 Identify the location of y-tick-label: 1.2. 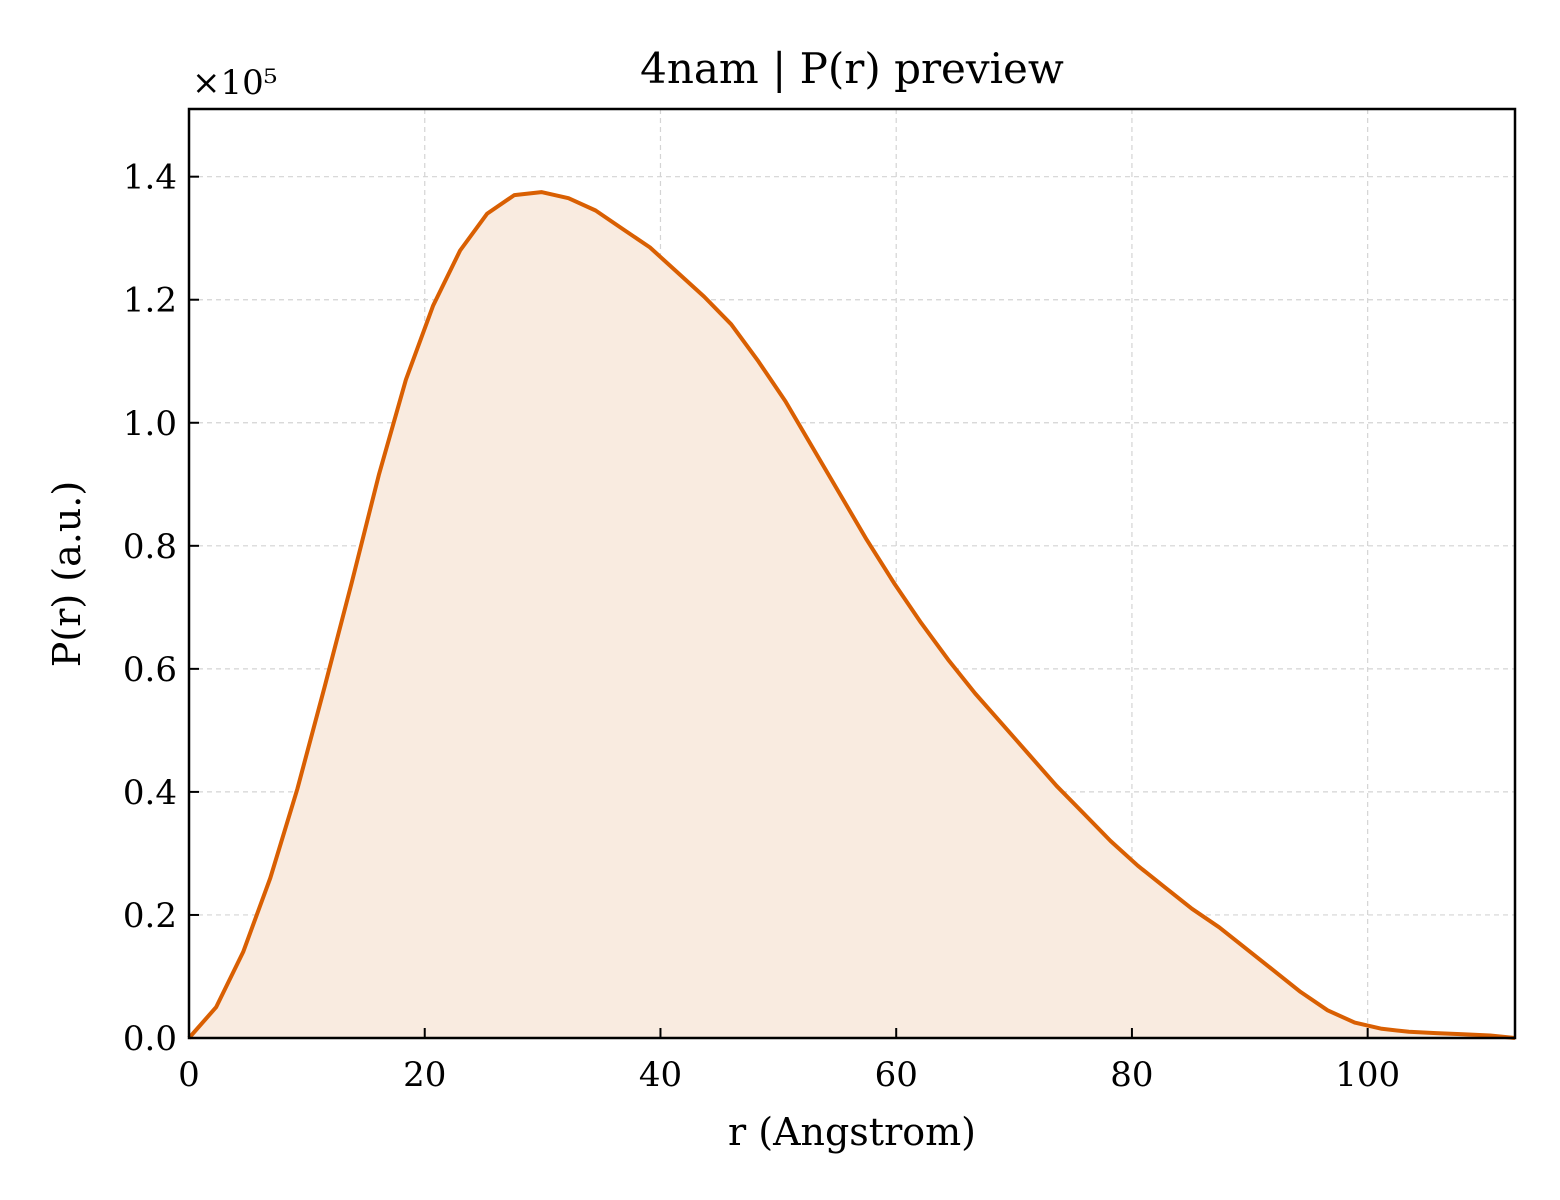
(150, 301).